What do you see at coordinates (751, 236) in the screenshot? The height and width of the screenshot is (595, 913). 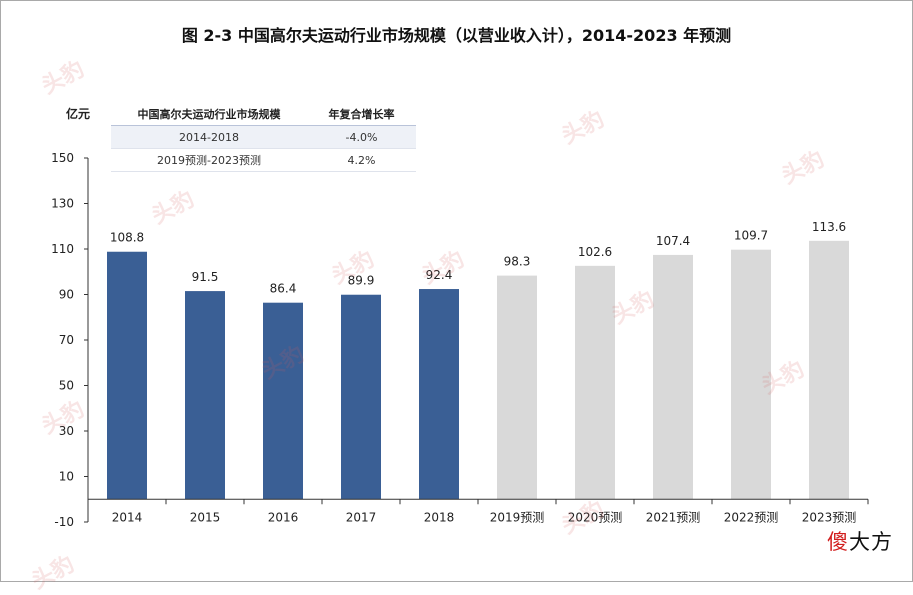 I see `data-label: 109.7` at bounding box center [751, 236].